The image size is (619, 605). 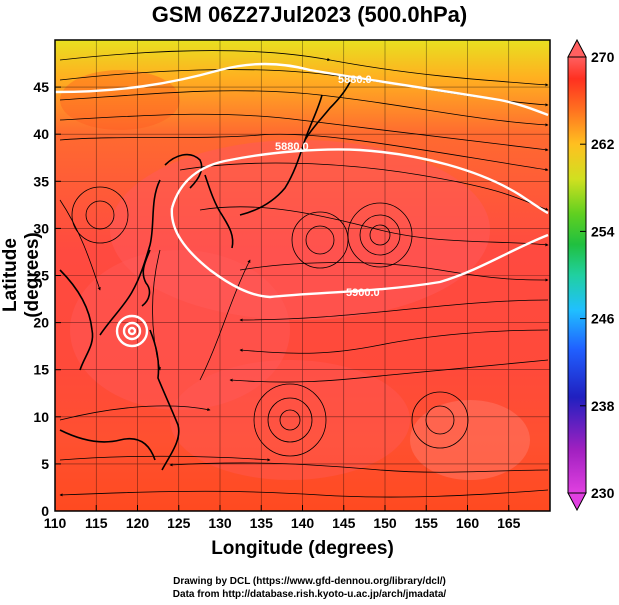 What do you see at coordinates (327, 186) in the screenshot?
I see `contour-labels: 5880.0 5880.0 5900.0` at bounding box center [327, 186].